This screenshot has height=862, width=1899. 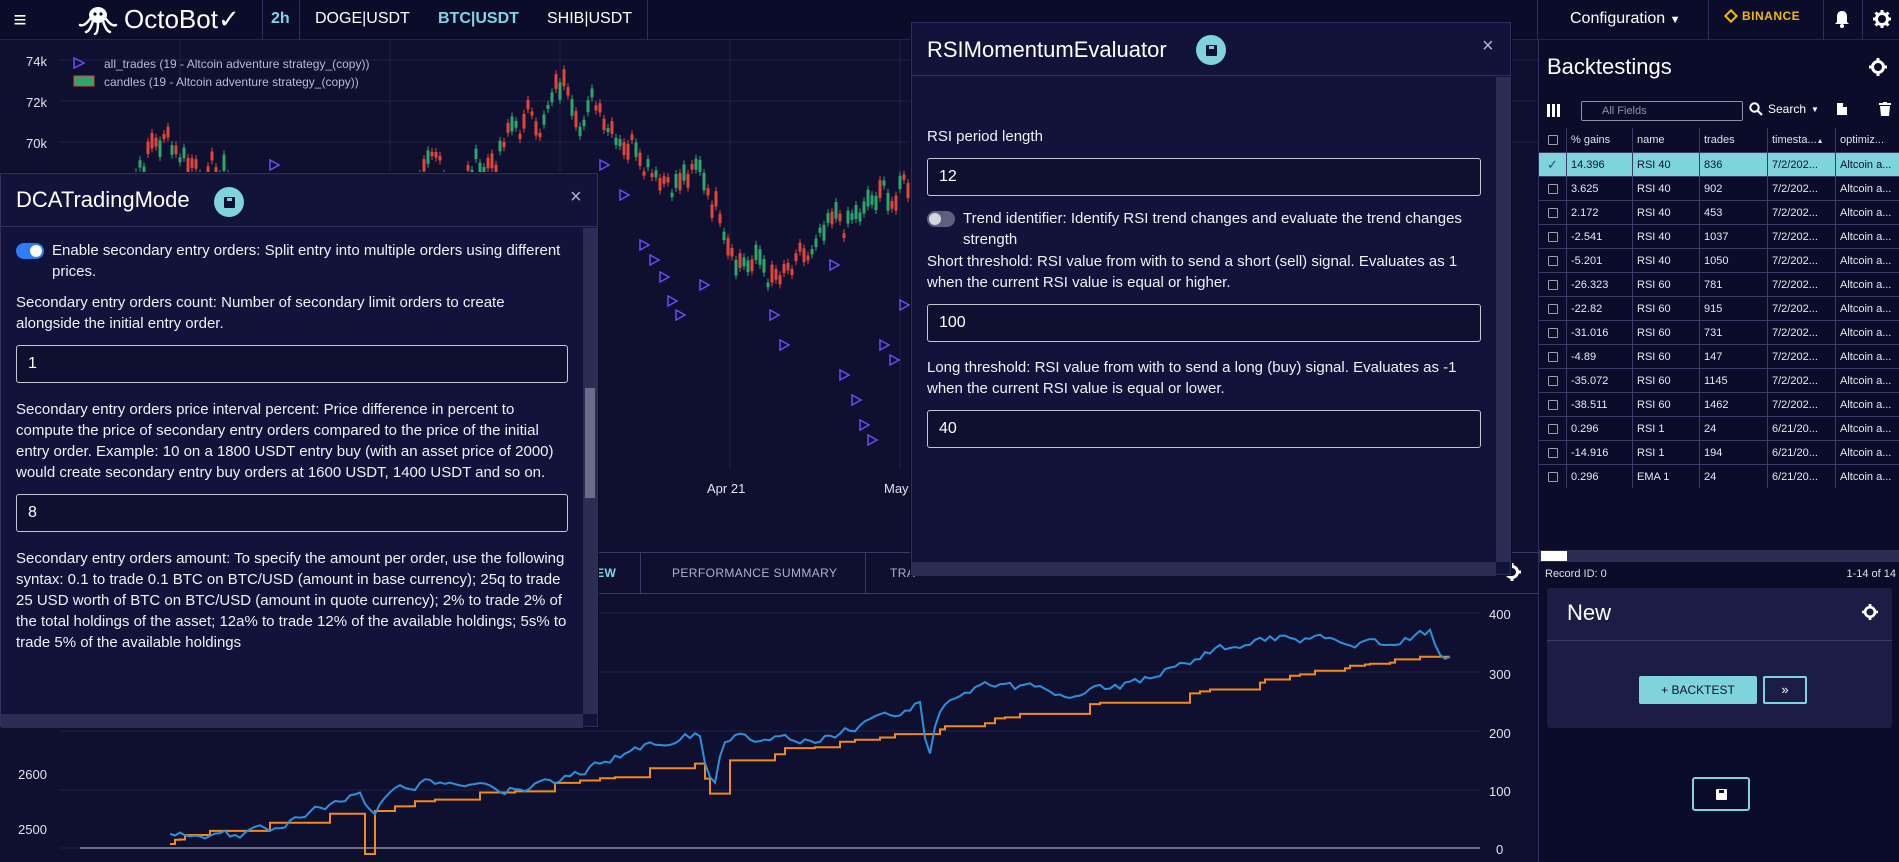 What do you see at coordinates (903, 573) in the screenshot?
I see `tab-trades: TRA` at bounding box center [903, 573].